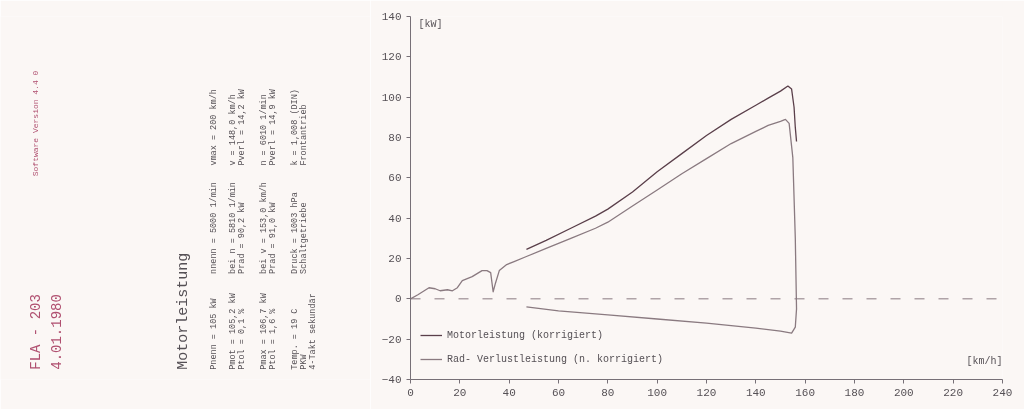 This screenshot has width=1024, height=409. Describe the element at coordinates (213, 333) in the screenshot. I see `text: Pnenn = 105 kW` at that location.